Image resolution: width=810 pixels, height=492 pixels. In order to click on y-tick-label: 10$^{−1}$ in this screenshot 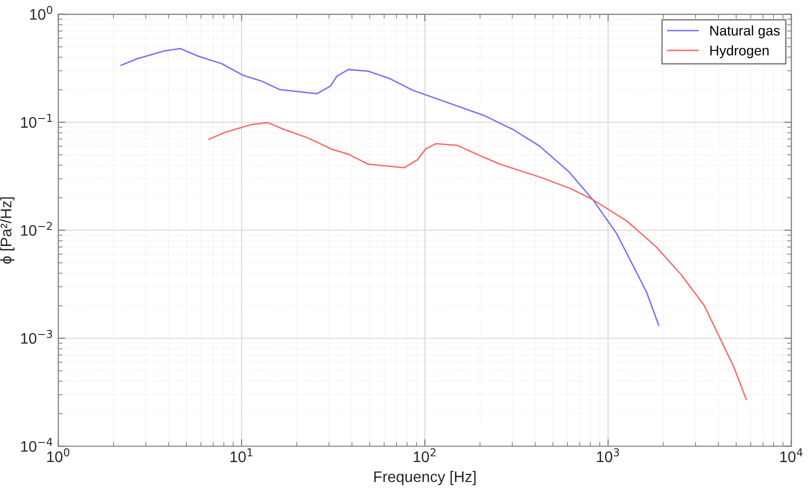, I will do `click(36, 121)`.